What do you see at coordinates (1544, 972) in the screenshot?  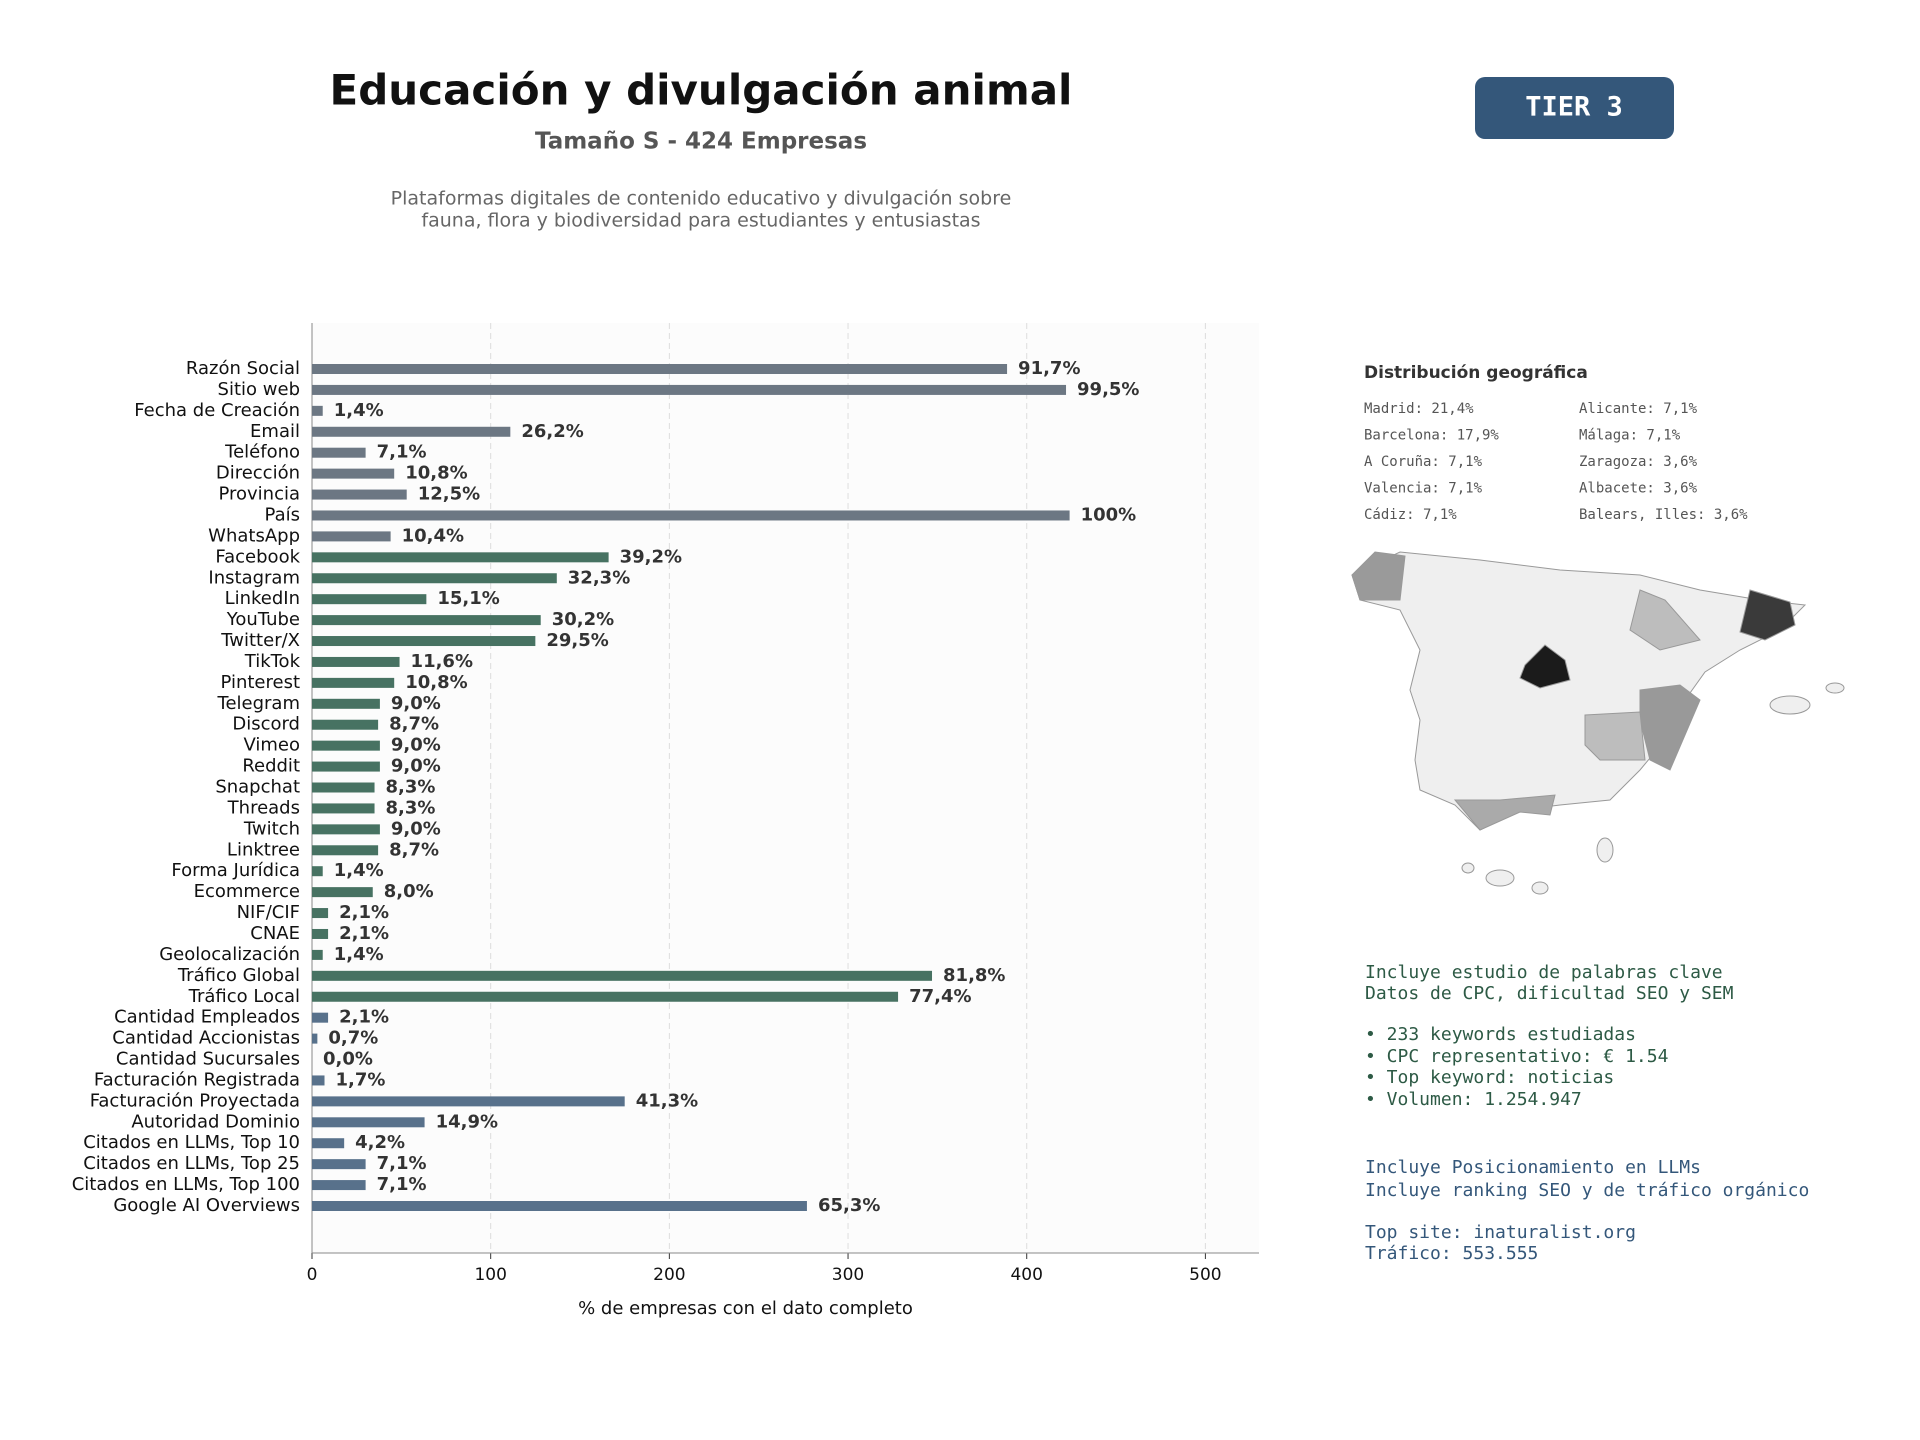 I see `keyword-info: Incluye estudio de palabras clave` at bounding box center [1544, 972].